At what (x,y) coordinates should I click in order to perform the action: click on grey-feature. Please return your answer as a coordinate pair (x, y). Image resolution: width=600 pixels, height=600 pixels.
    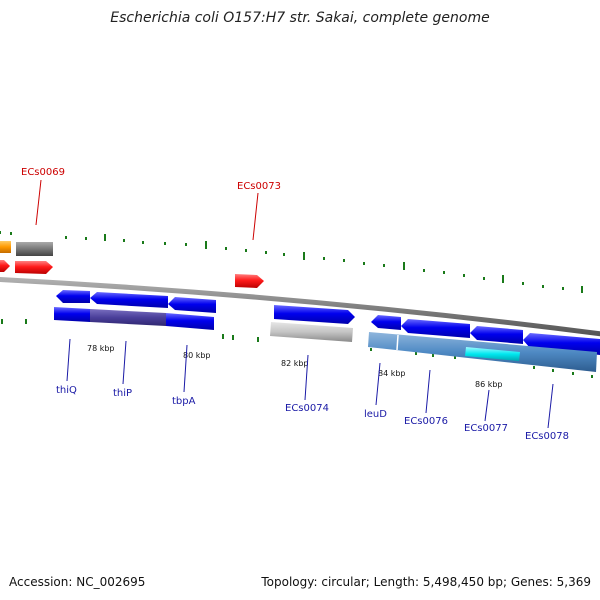
    Looking at the image, I should click on (34, 249).